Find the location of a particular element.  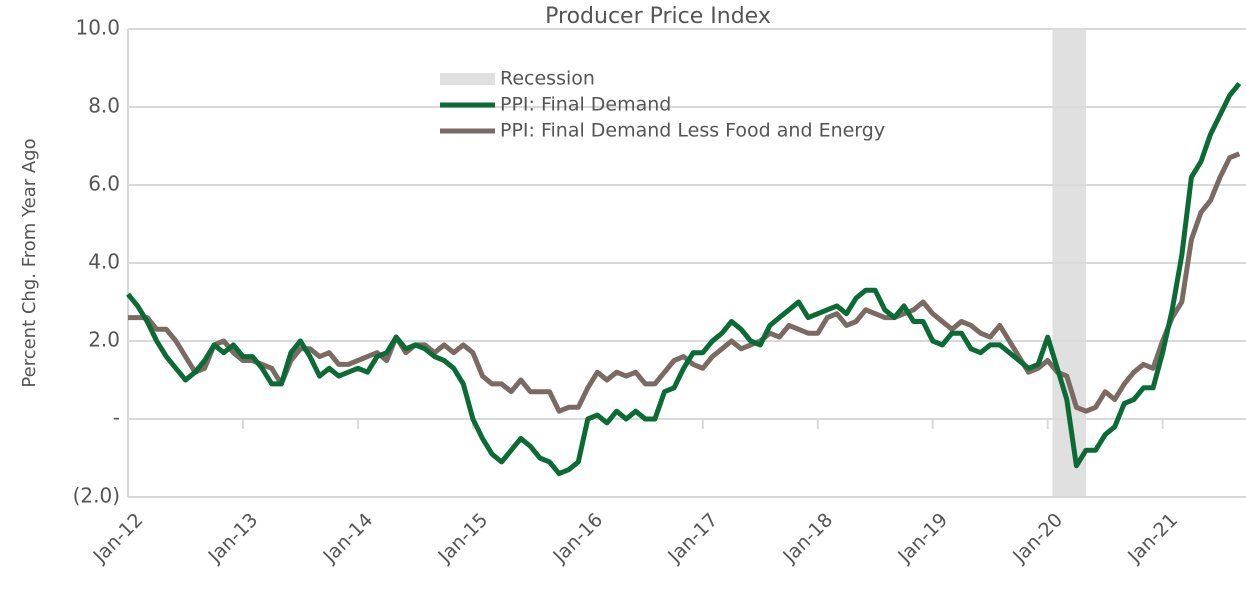

y-tick-label: 6.0 is located at coordinates (104, 184).